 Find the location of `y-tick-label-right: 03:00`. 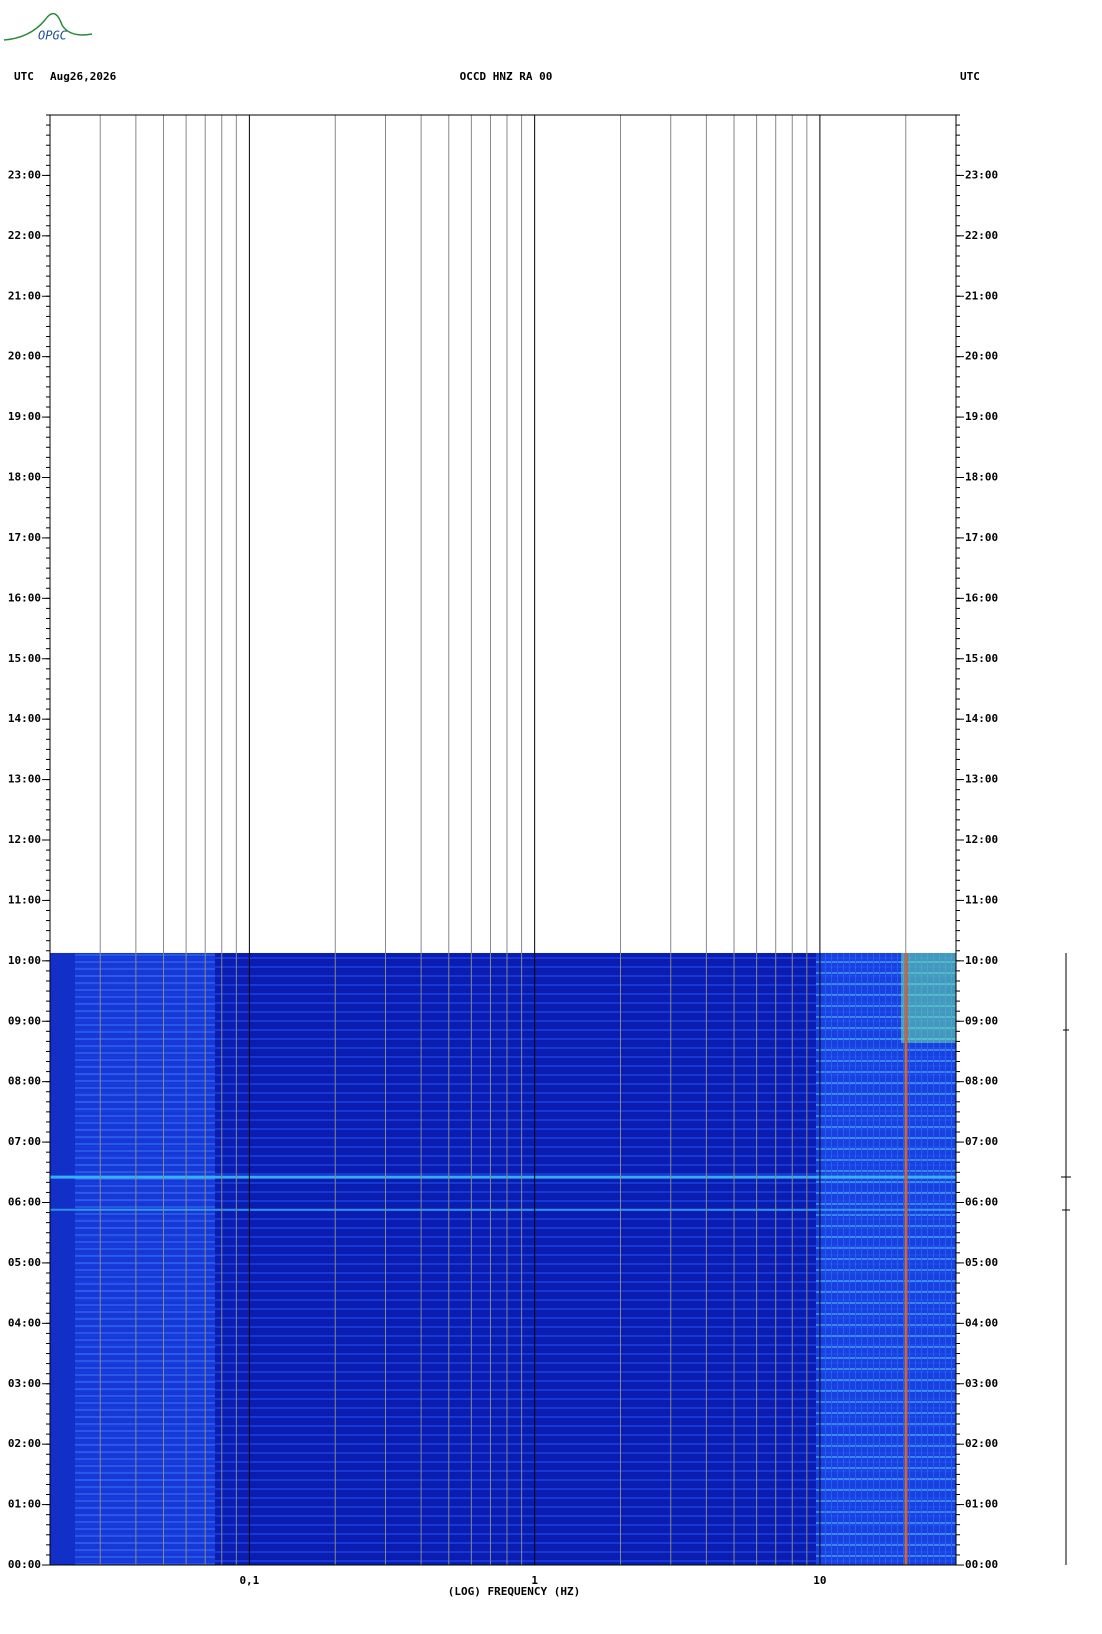

y-tick-label-right: 03:00 is located at coordinates (981, 1383).